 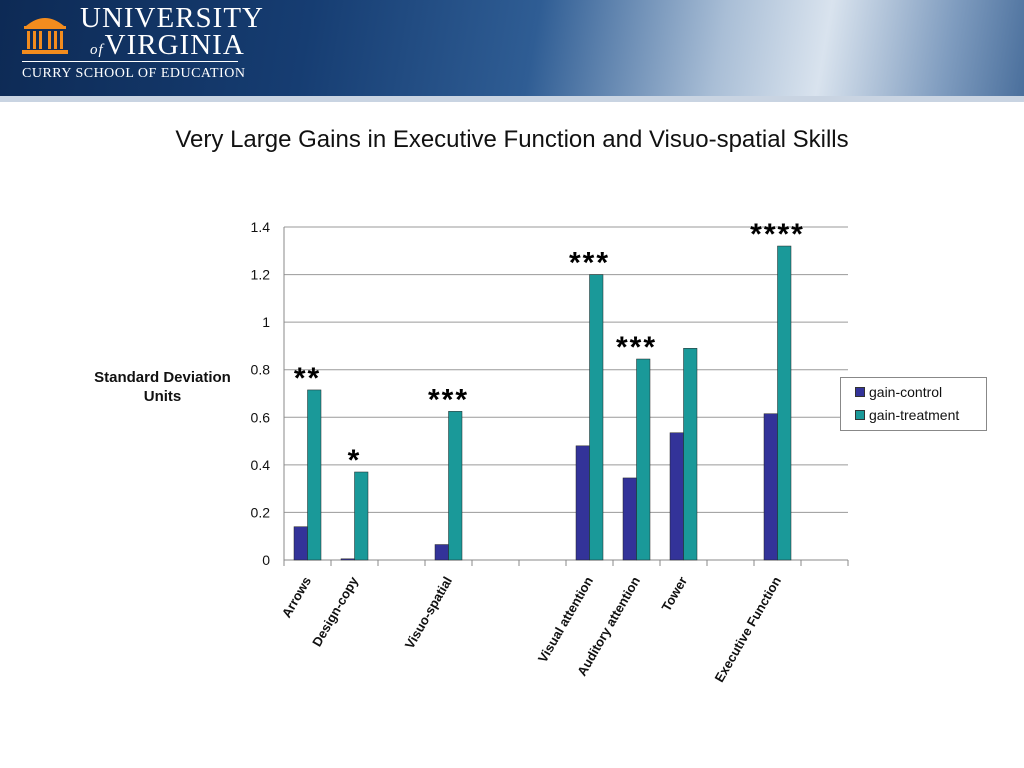 I want to click on y-tick-label: 0.6, so click(x=261, y=417).